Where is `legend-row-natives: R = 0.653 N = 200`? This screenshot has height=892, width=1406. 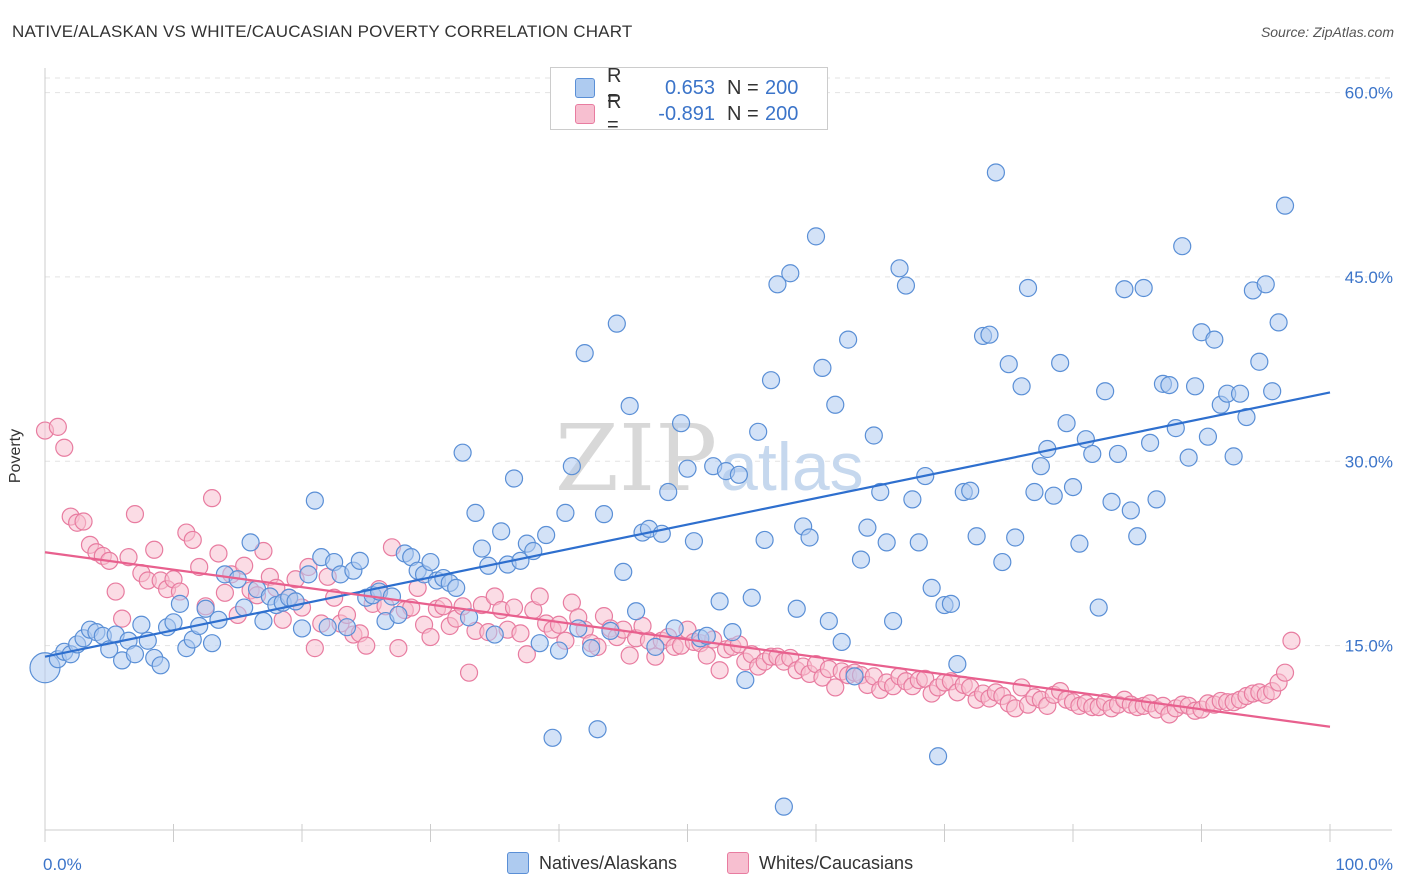 legend-row-natives: R = 0.653 N = 200 is located at coordinates (686, 87).